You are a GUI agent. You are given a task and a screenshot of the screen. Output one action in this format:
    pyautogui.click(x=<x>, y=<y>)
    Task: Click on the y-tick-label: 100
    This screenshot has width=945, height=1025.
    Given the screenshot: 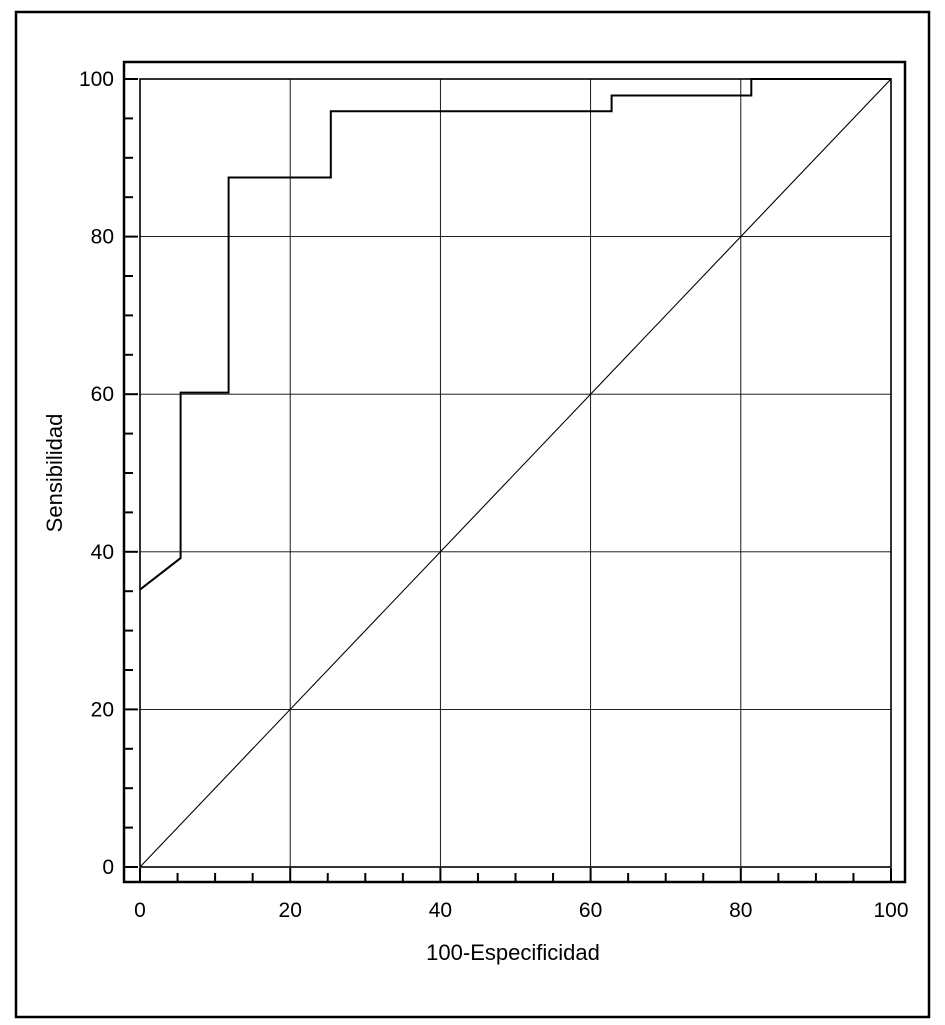 What is the action you would take?
    pyautogui.click(x=96, y=79)
    